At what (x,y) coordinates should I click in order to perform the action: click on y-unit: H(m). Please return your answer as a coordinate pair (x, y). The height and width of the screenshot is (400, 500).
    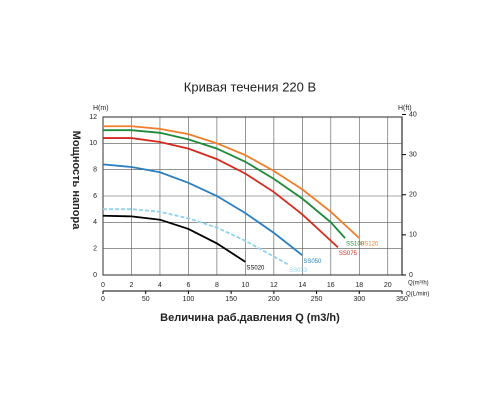
    Looking at the image, I should click on (101, 108).